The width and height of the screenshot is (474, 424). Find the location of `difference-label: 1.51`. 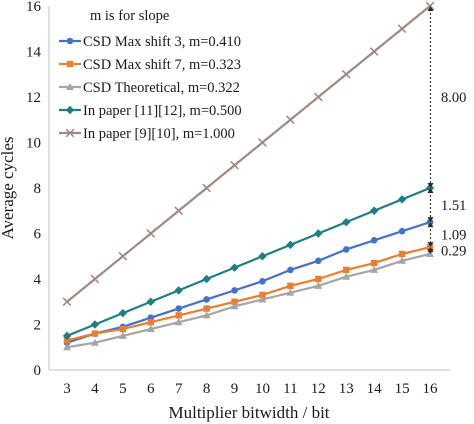

difference-label: 1.51 is located at coordinates (453, 206).